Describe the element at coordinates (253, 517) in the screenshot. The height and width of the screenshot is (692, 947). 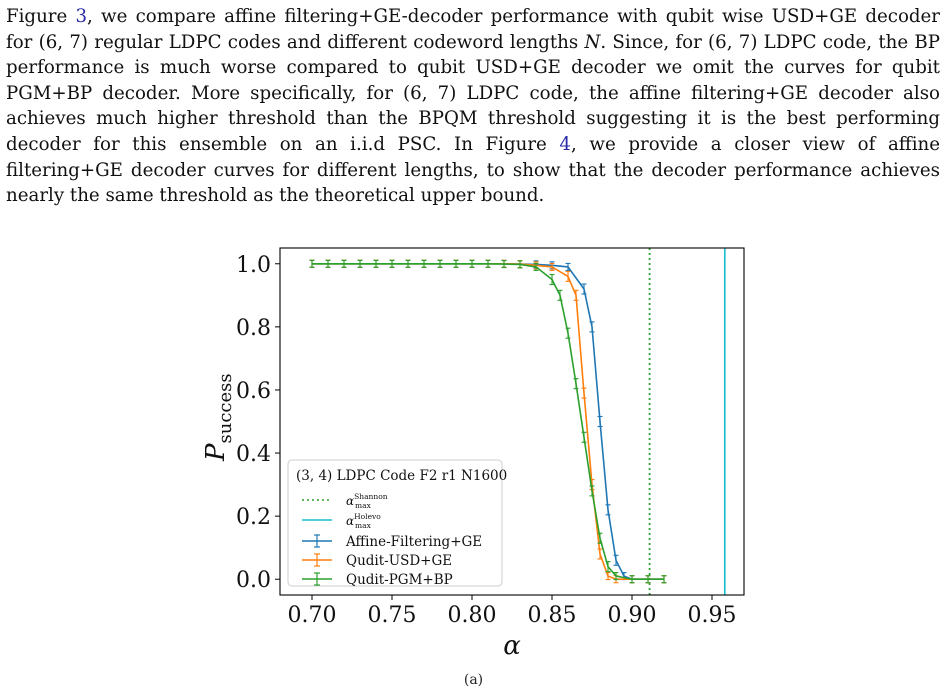
I see `y-tick-label: 0.2` at that location.